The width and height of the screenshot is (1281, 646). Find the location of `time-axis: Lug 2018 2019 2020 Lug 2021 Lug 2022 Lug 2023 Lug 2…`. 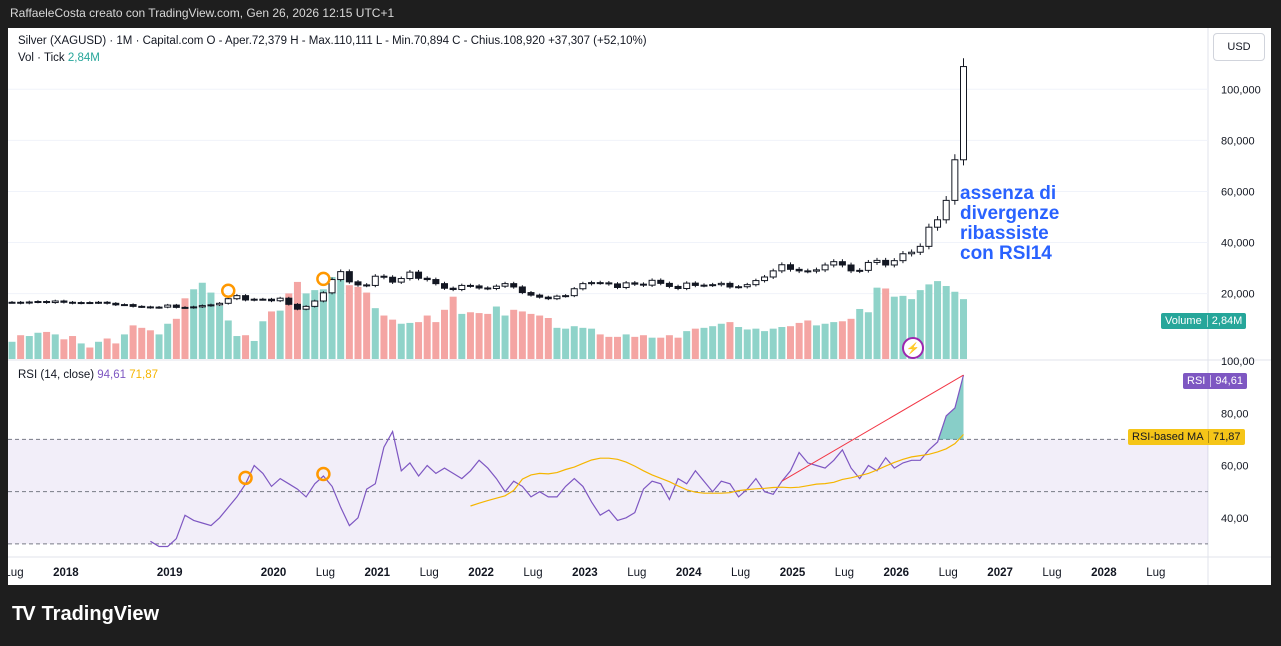

time-axis: Lug 2018 2019 2020 Lug 2021 Lug 2022 Lug 2023 Lug 2… is located at coordinates (586, 573).